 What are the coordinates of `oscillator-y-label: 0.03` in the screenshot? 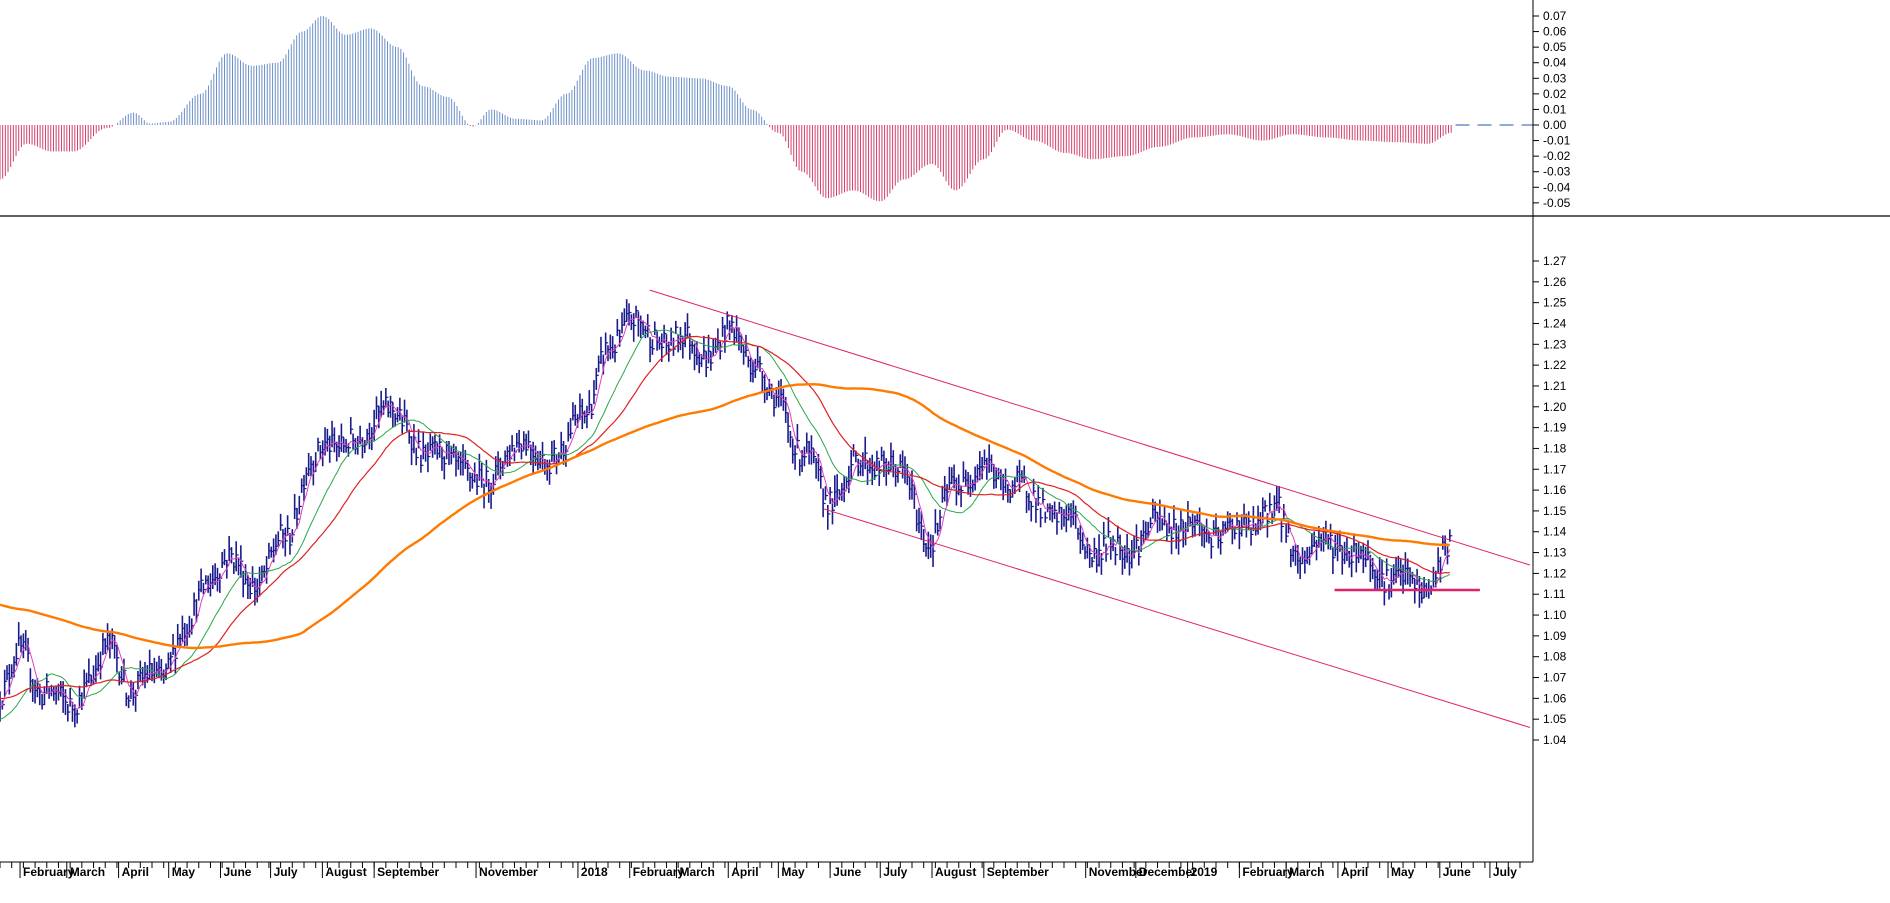 It's located at (1555, 78).